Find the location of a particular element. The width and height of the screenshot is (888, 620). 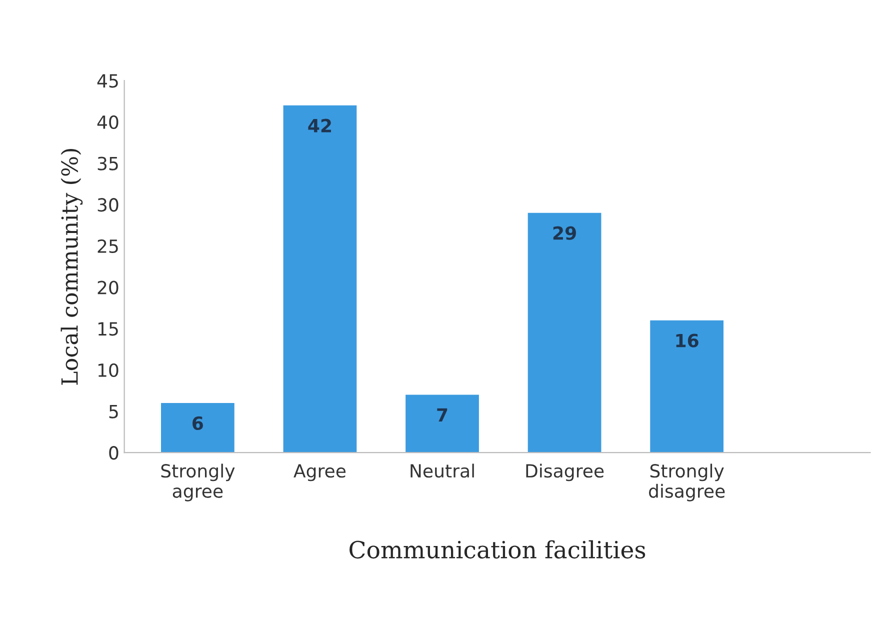

y-tick-label: 0 is located at coordinates (113, 453).